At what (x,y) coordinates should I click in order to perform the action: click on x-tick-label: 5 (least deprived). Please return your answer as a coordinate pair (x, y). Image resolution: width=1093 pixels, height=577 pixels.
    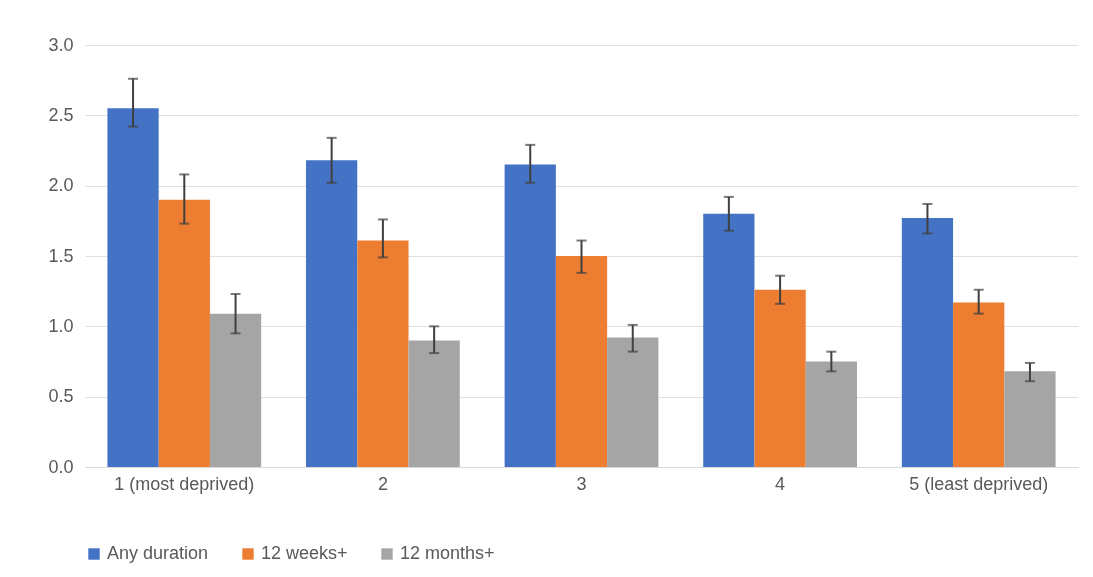
    Looking at the image, I should click on (979, 483).